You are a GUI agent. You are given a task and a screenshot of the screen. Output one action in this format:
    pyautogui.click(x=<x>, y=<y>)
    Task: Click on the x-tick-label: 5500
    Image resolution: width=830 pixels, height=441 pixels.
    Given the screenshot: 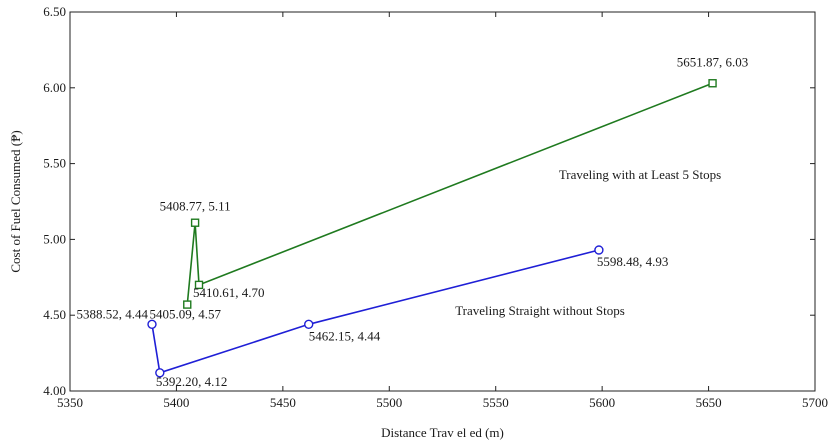 What is the action you would take?
    pyautogui.click(x=389, y=402)
    